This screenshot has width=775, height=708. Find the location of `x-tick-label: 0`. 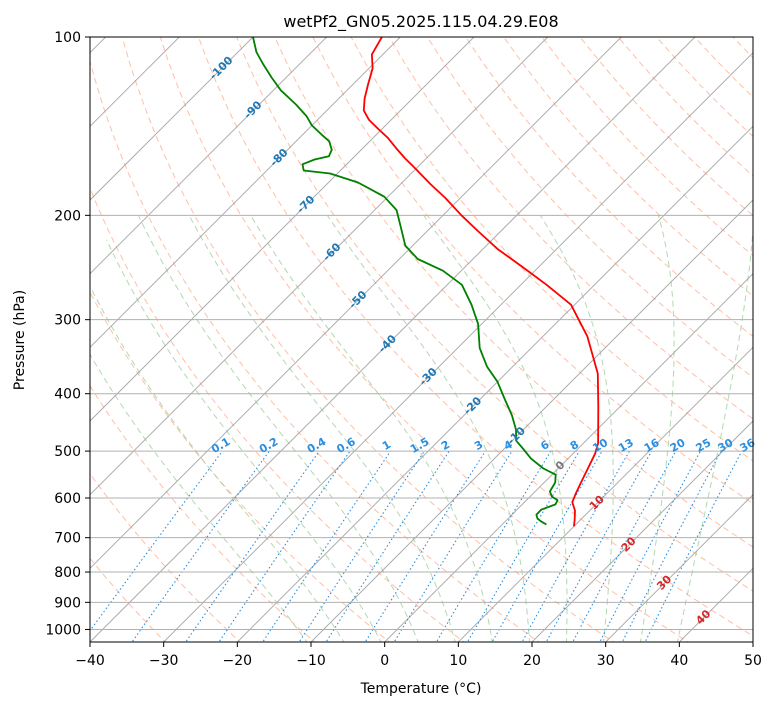

x-tick-label: 0 is located at coordinates (384, 661).